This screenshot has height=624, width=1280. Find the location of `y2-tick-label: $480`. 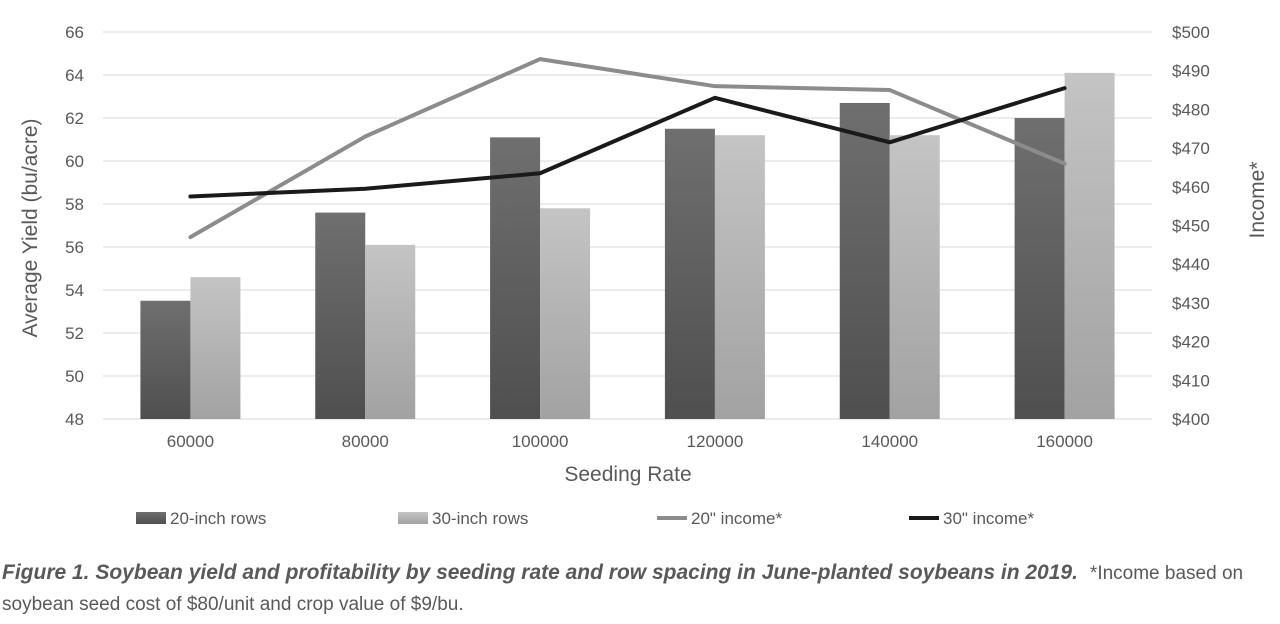

y2-tick-label: $480 is located at coordinates (1191, 109).